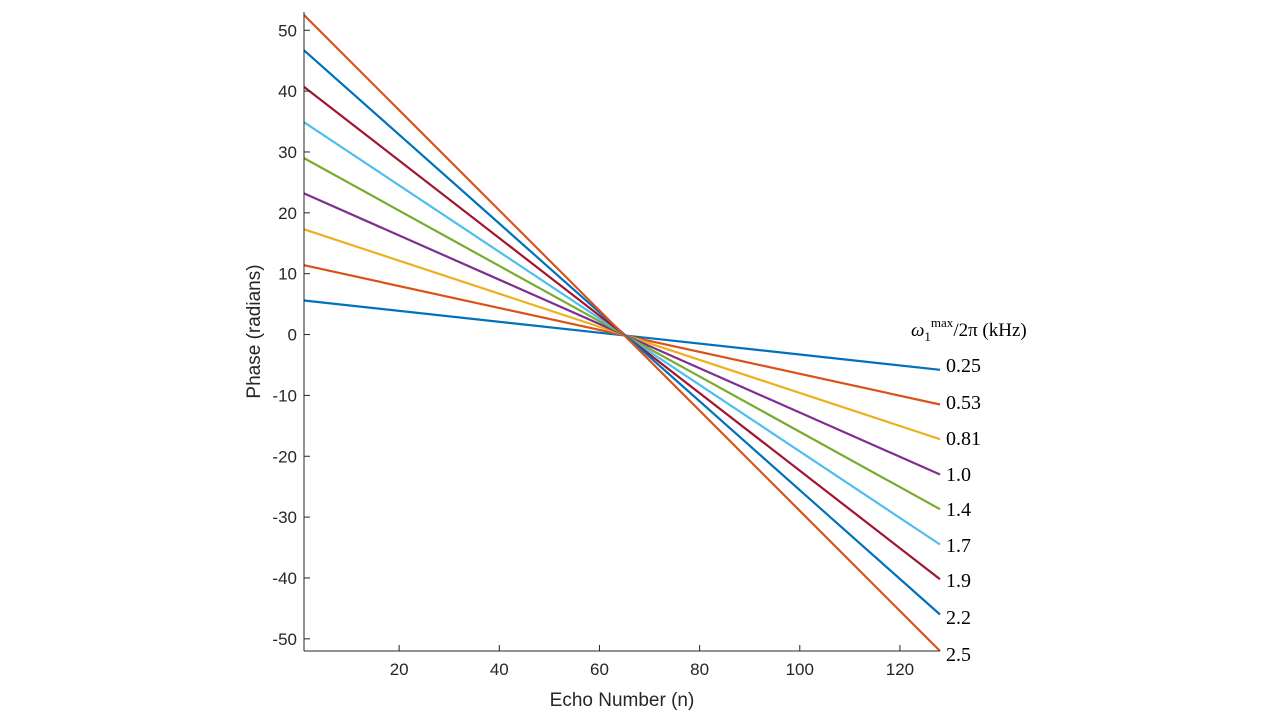 The image size is (1280, 720). I want to click on legend-title-sub: 1, so click(927, 336).